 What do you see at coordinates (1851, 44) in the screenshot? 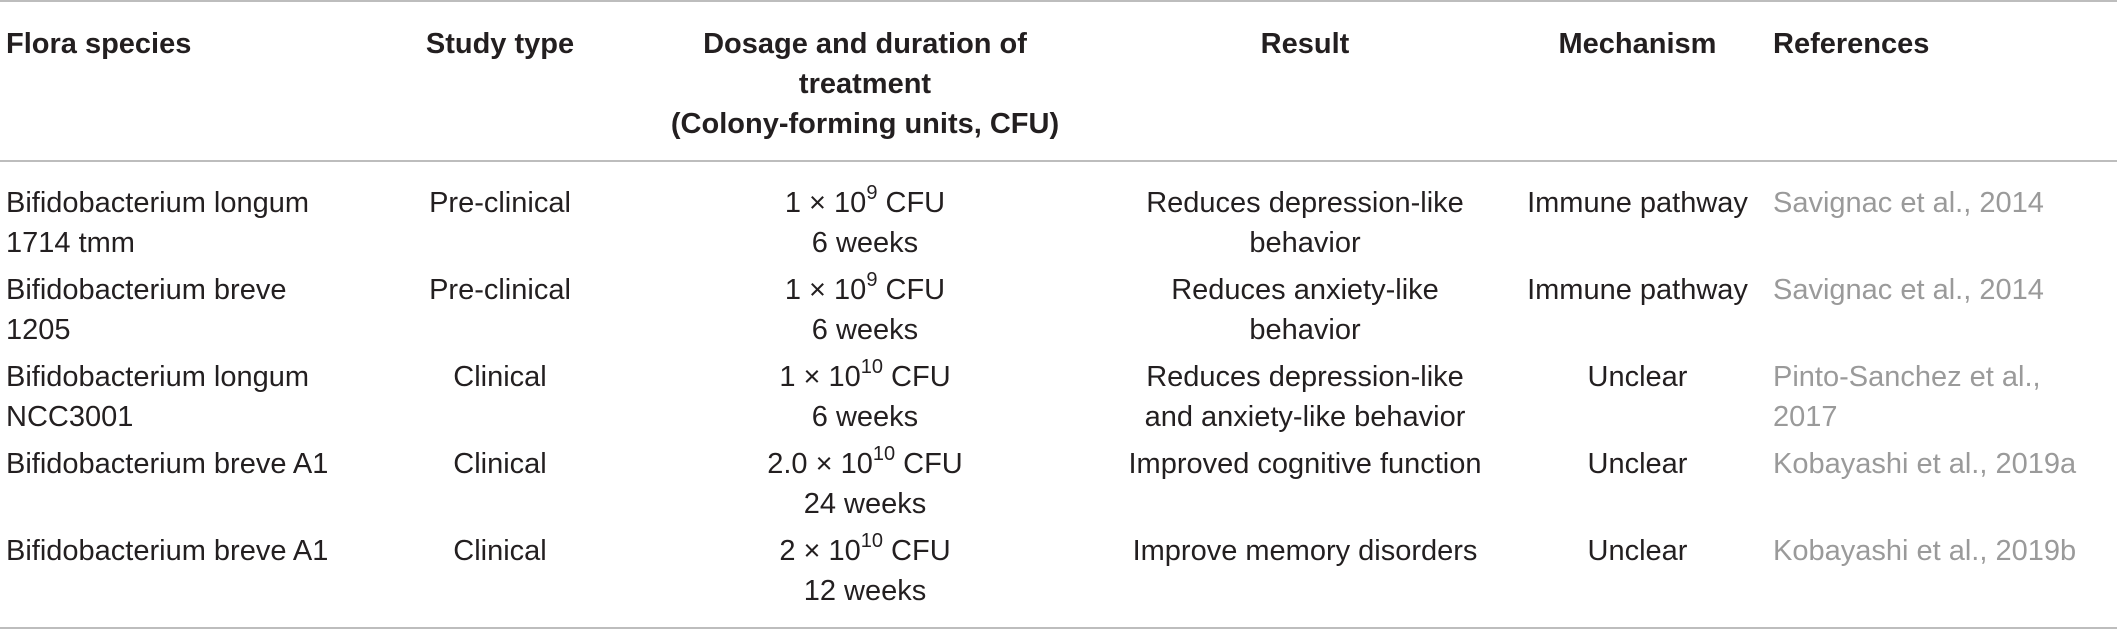
I see `header-references: References` at bounding box center [1851, 44].